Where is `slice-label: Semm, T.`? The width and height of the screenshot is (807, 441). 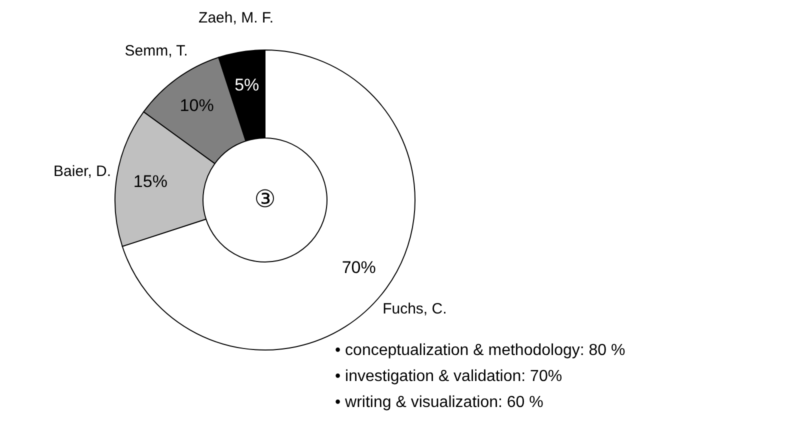 slice-label: Semm, T. is located at coordinates (156, 51).